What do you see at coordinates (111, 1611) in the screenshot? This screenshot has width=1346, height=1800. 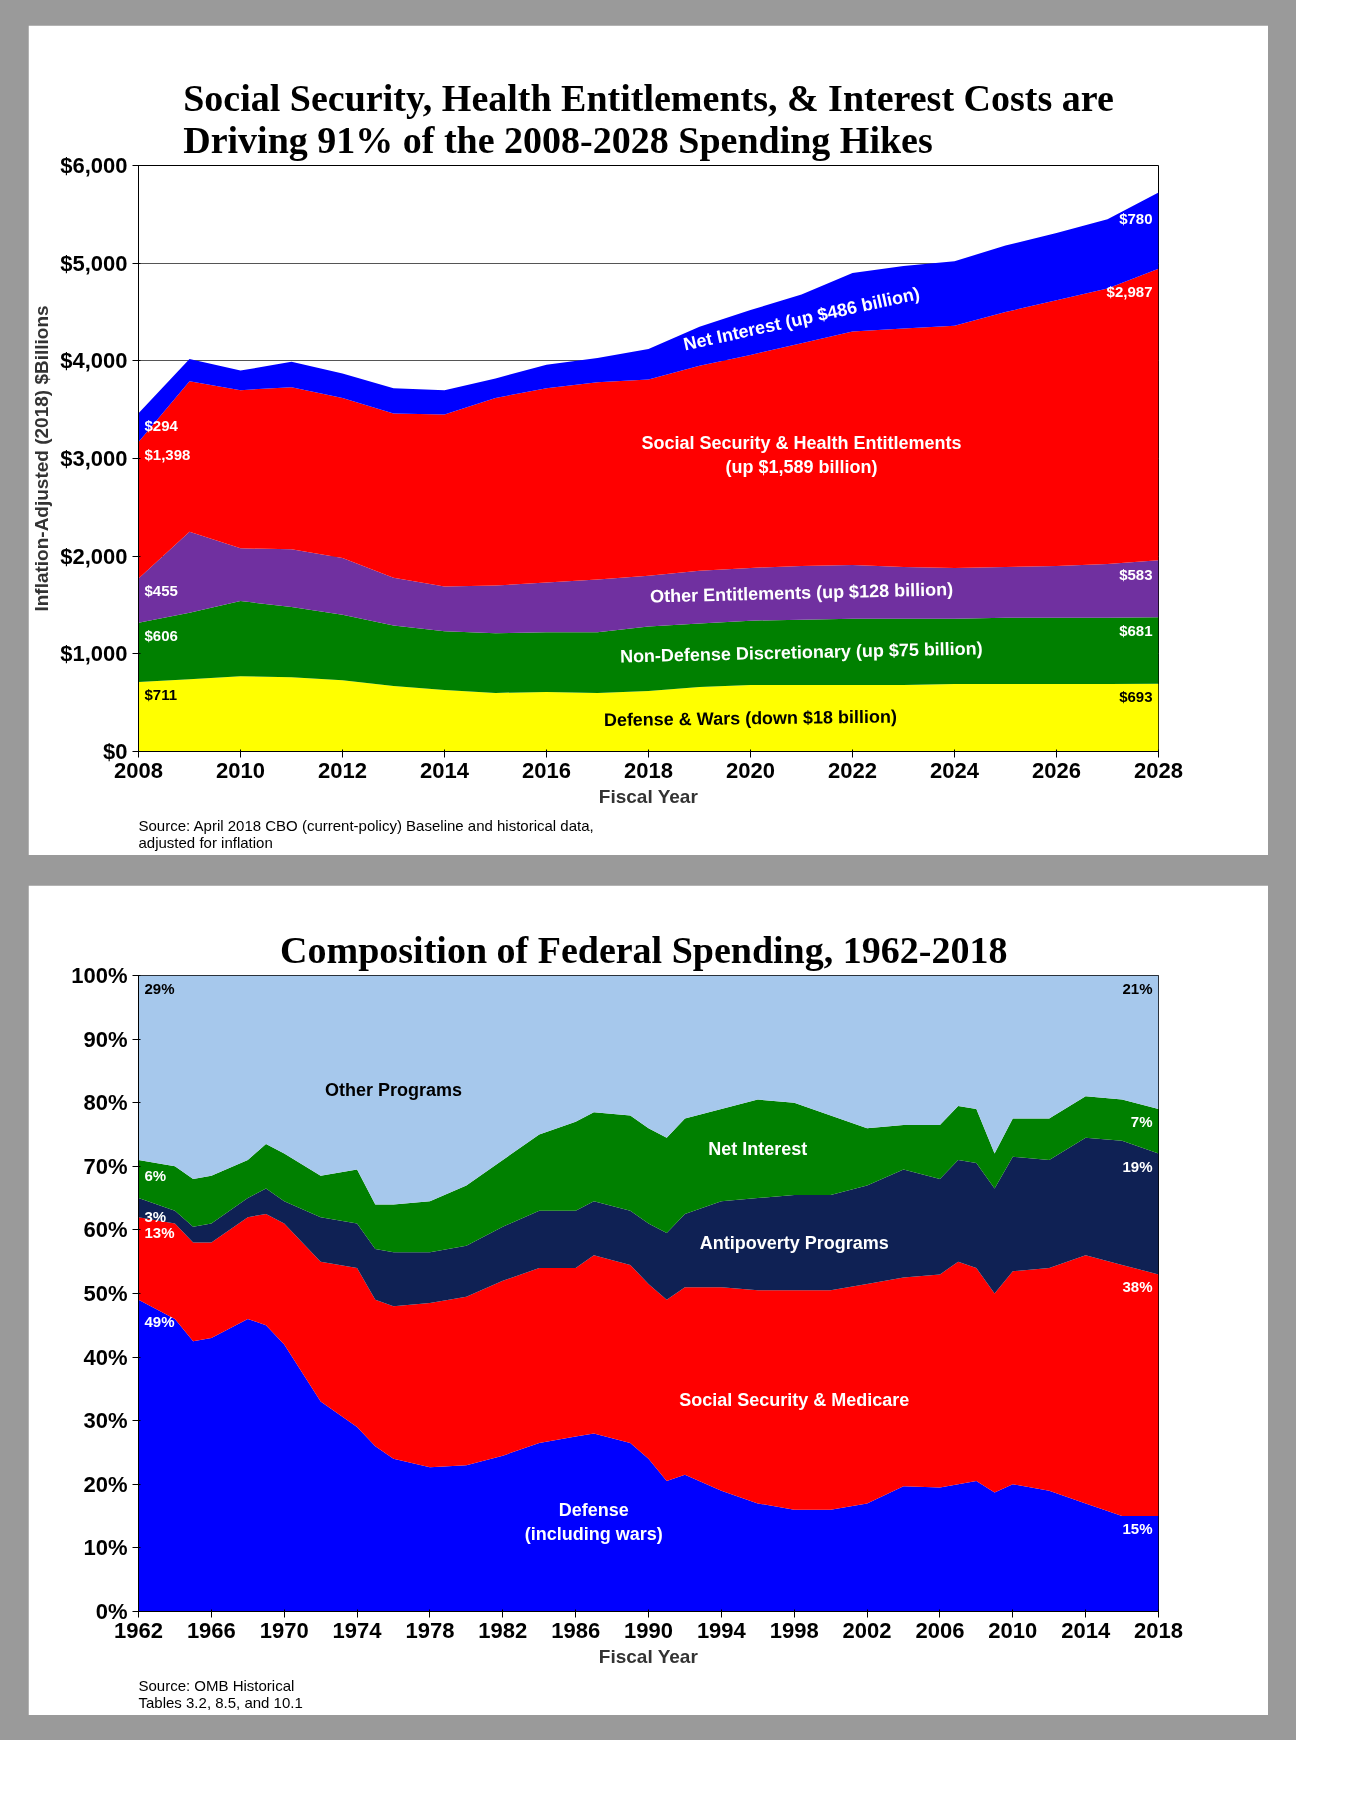 I see `y-tick-label: 0%` at bounding box center [111, 1611].